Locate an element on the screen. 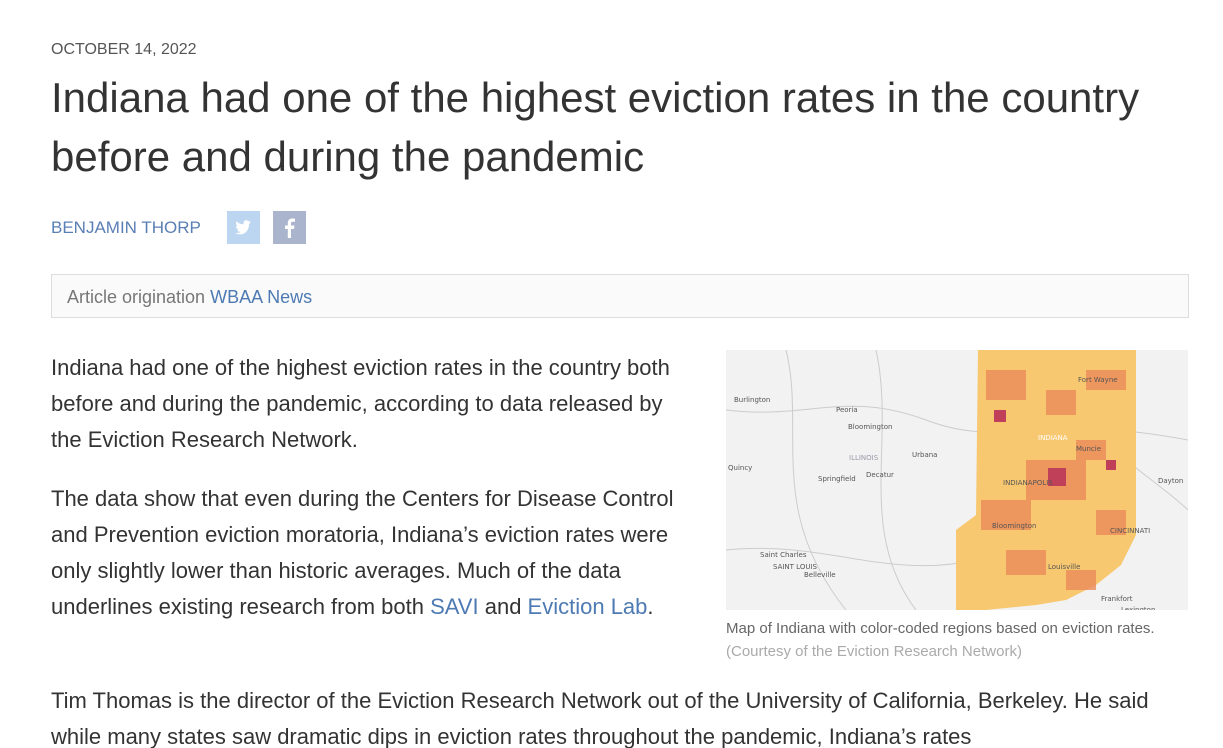 This screenshot has width=1223, height=748. map-label: Springfield is located at coordinates (837, 479).